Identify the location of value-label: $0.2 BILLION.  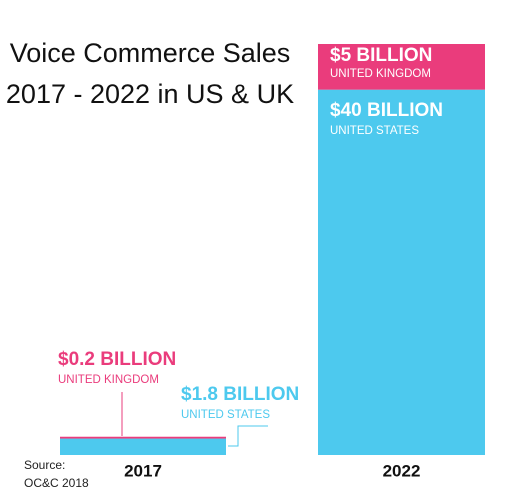
(117, 359).